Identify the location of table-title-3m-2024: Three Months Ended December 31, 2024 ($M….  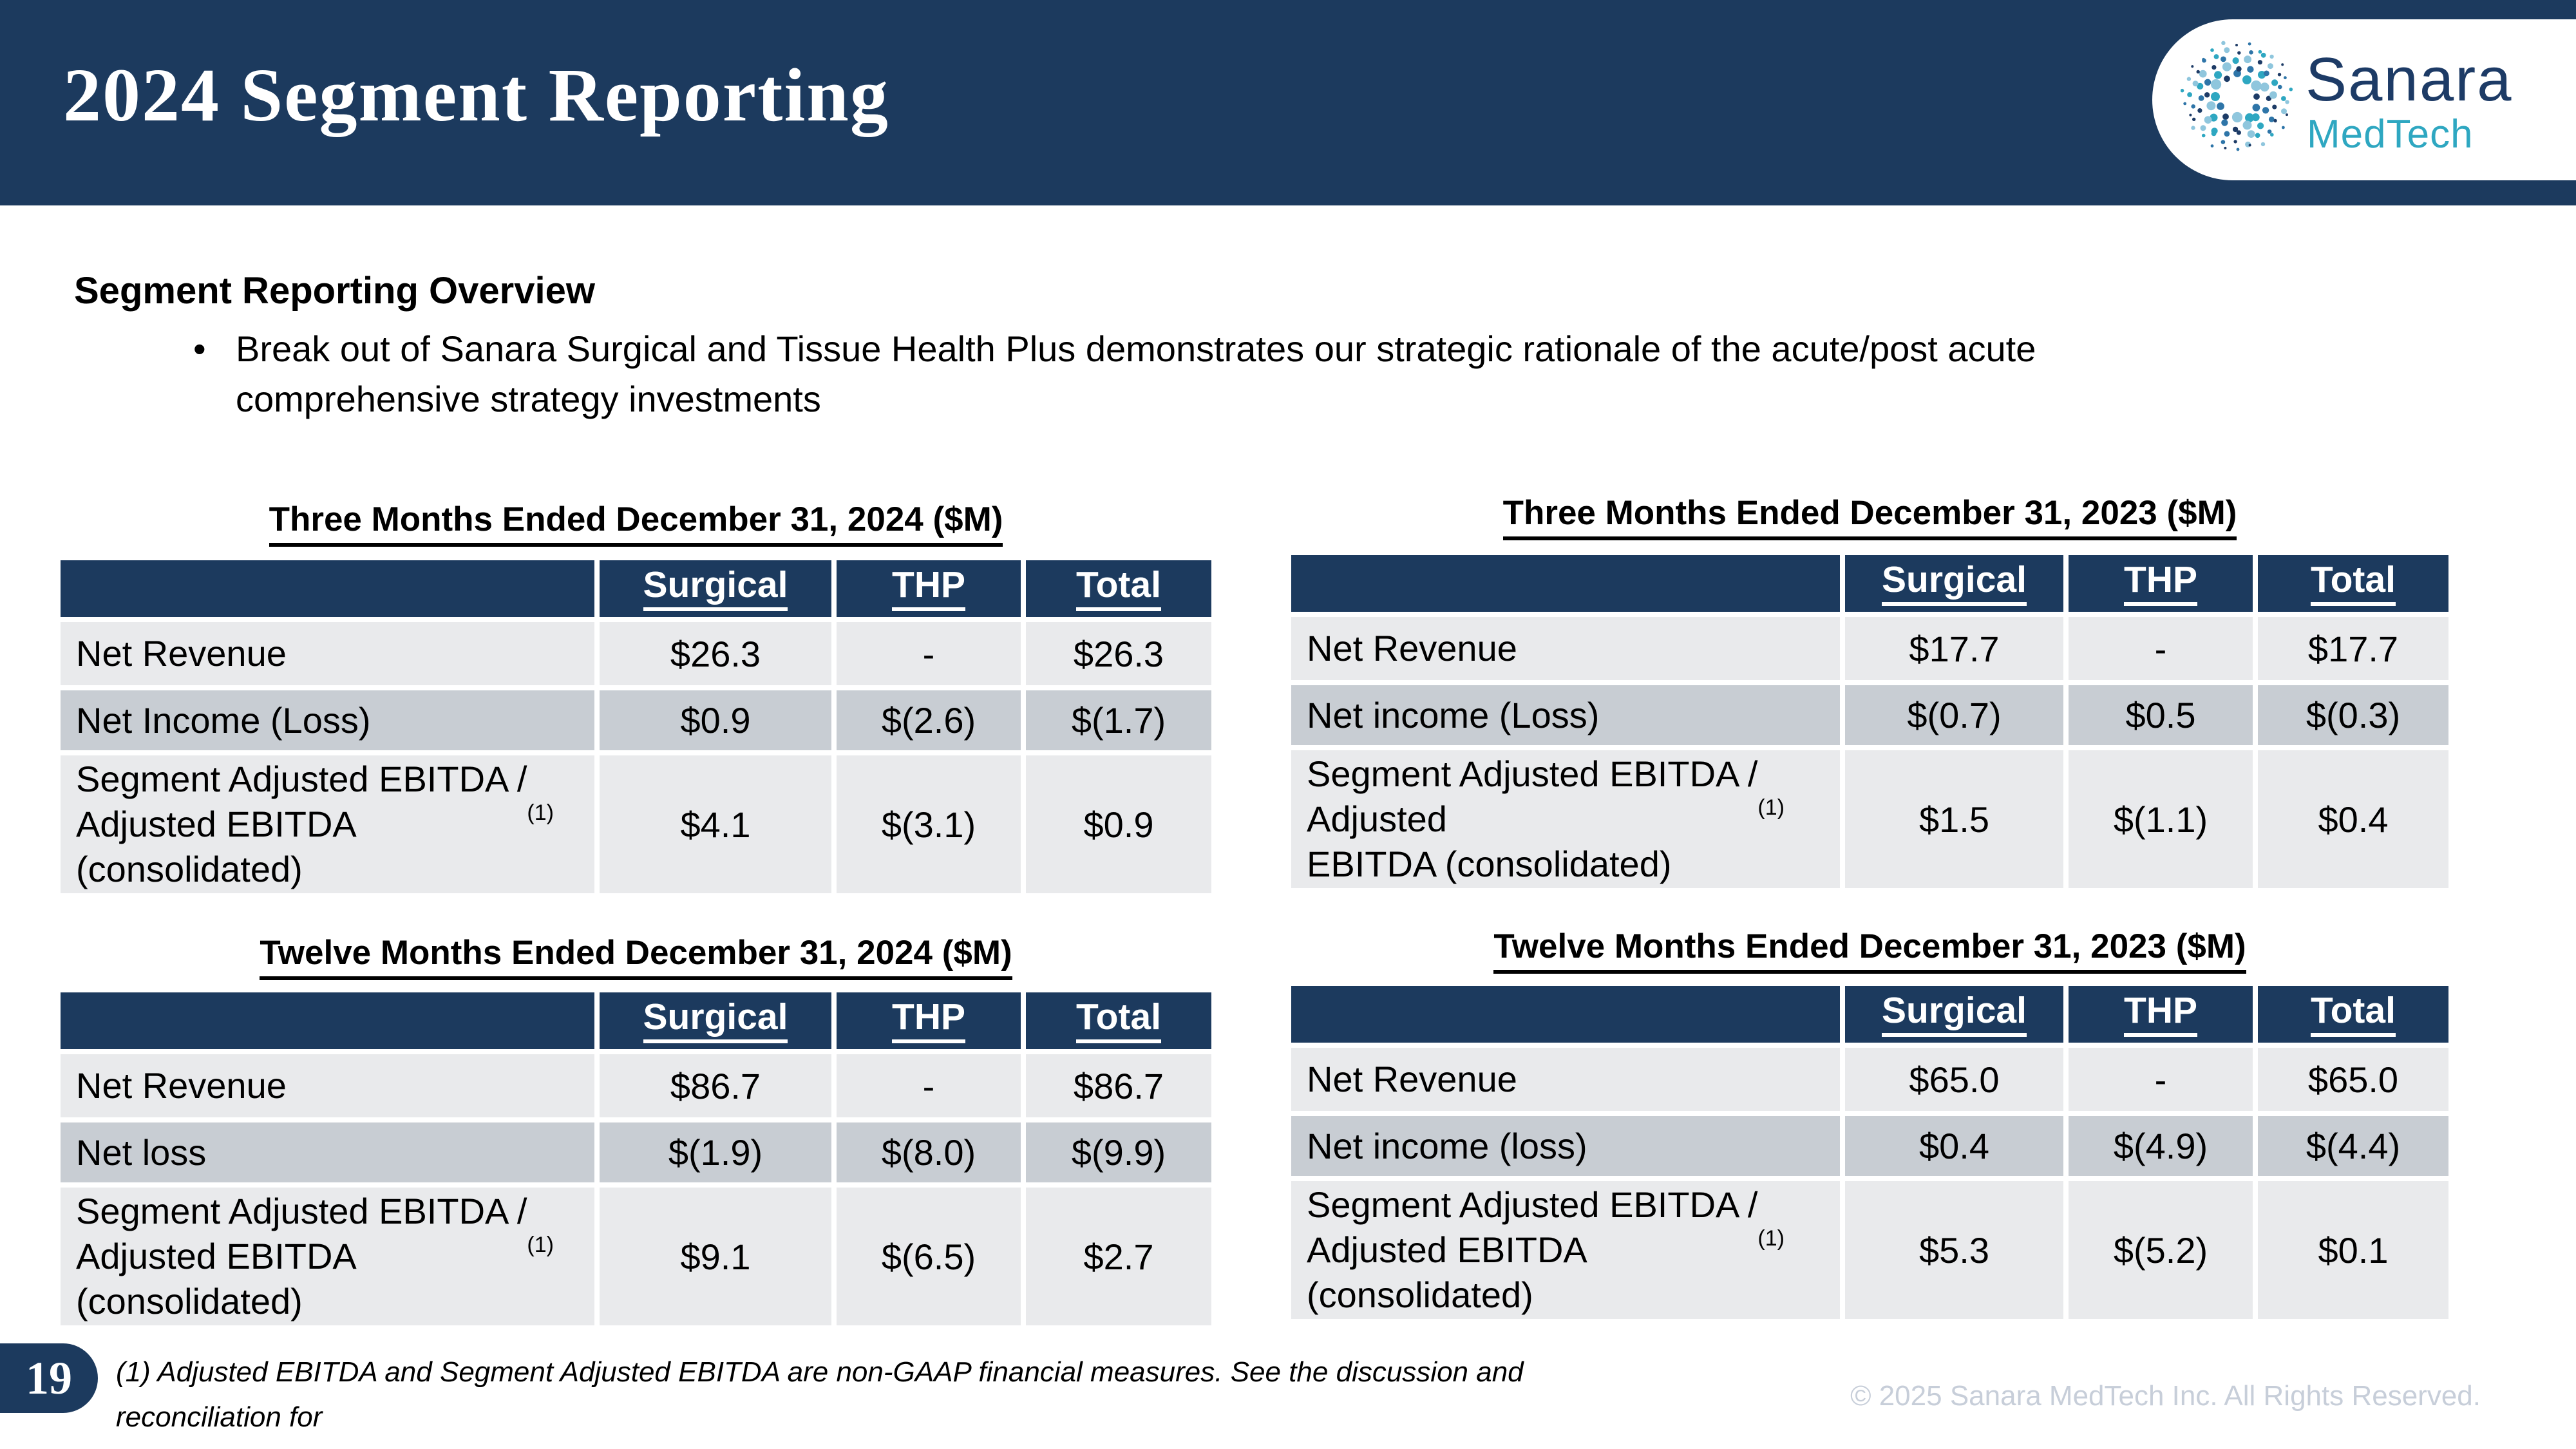
(636, 523).